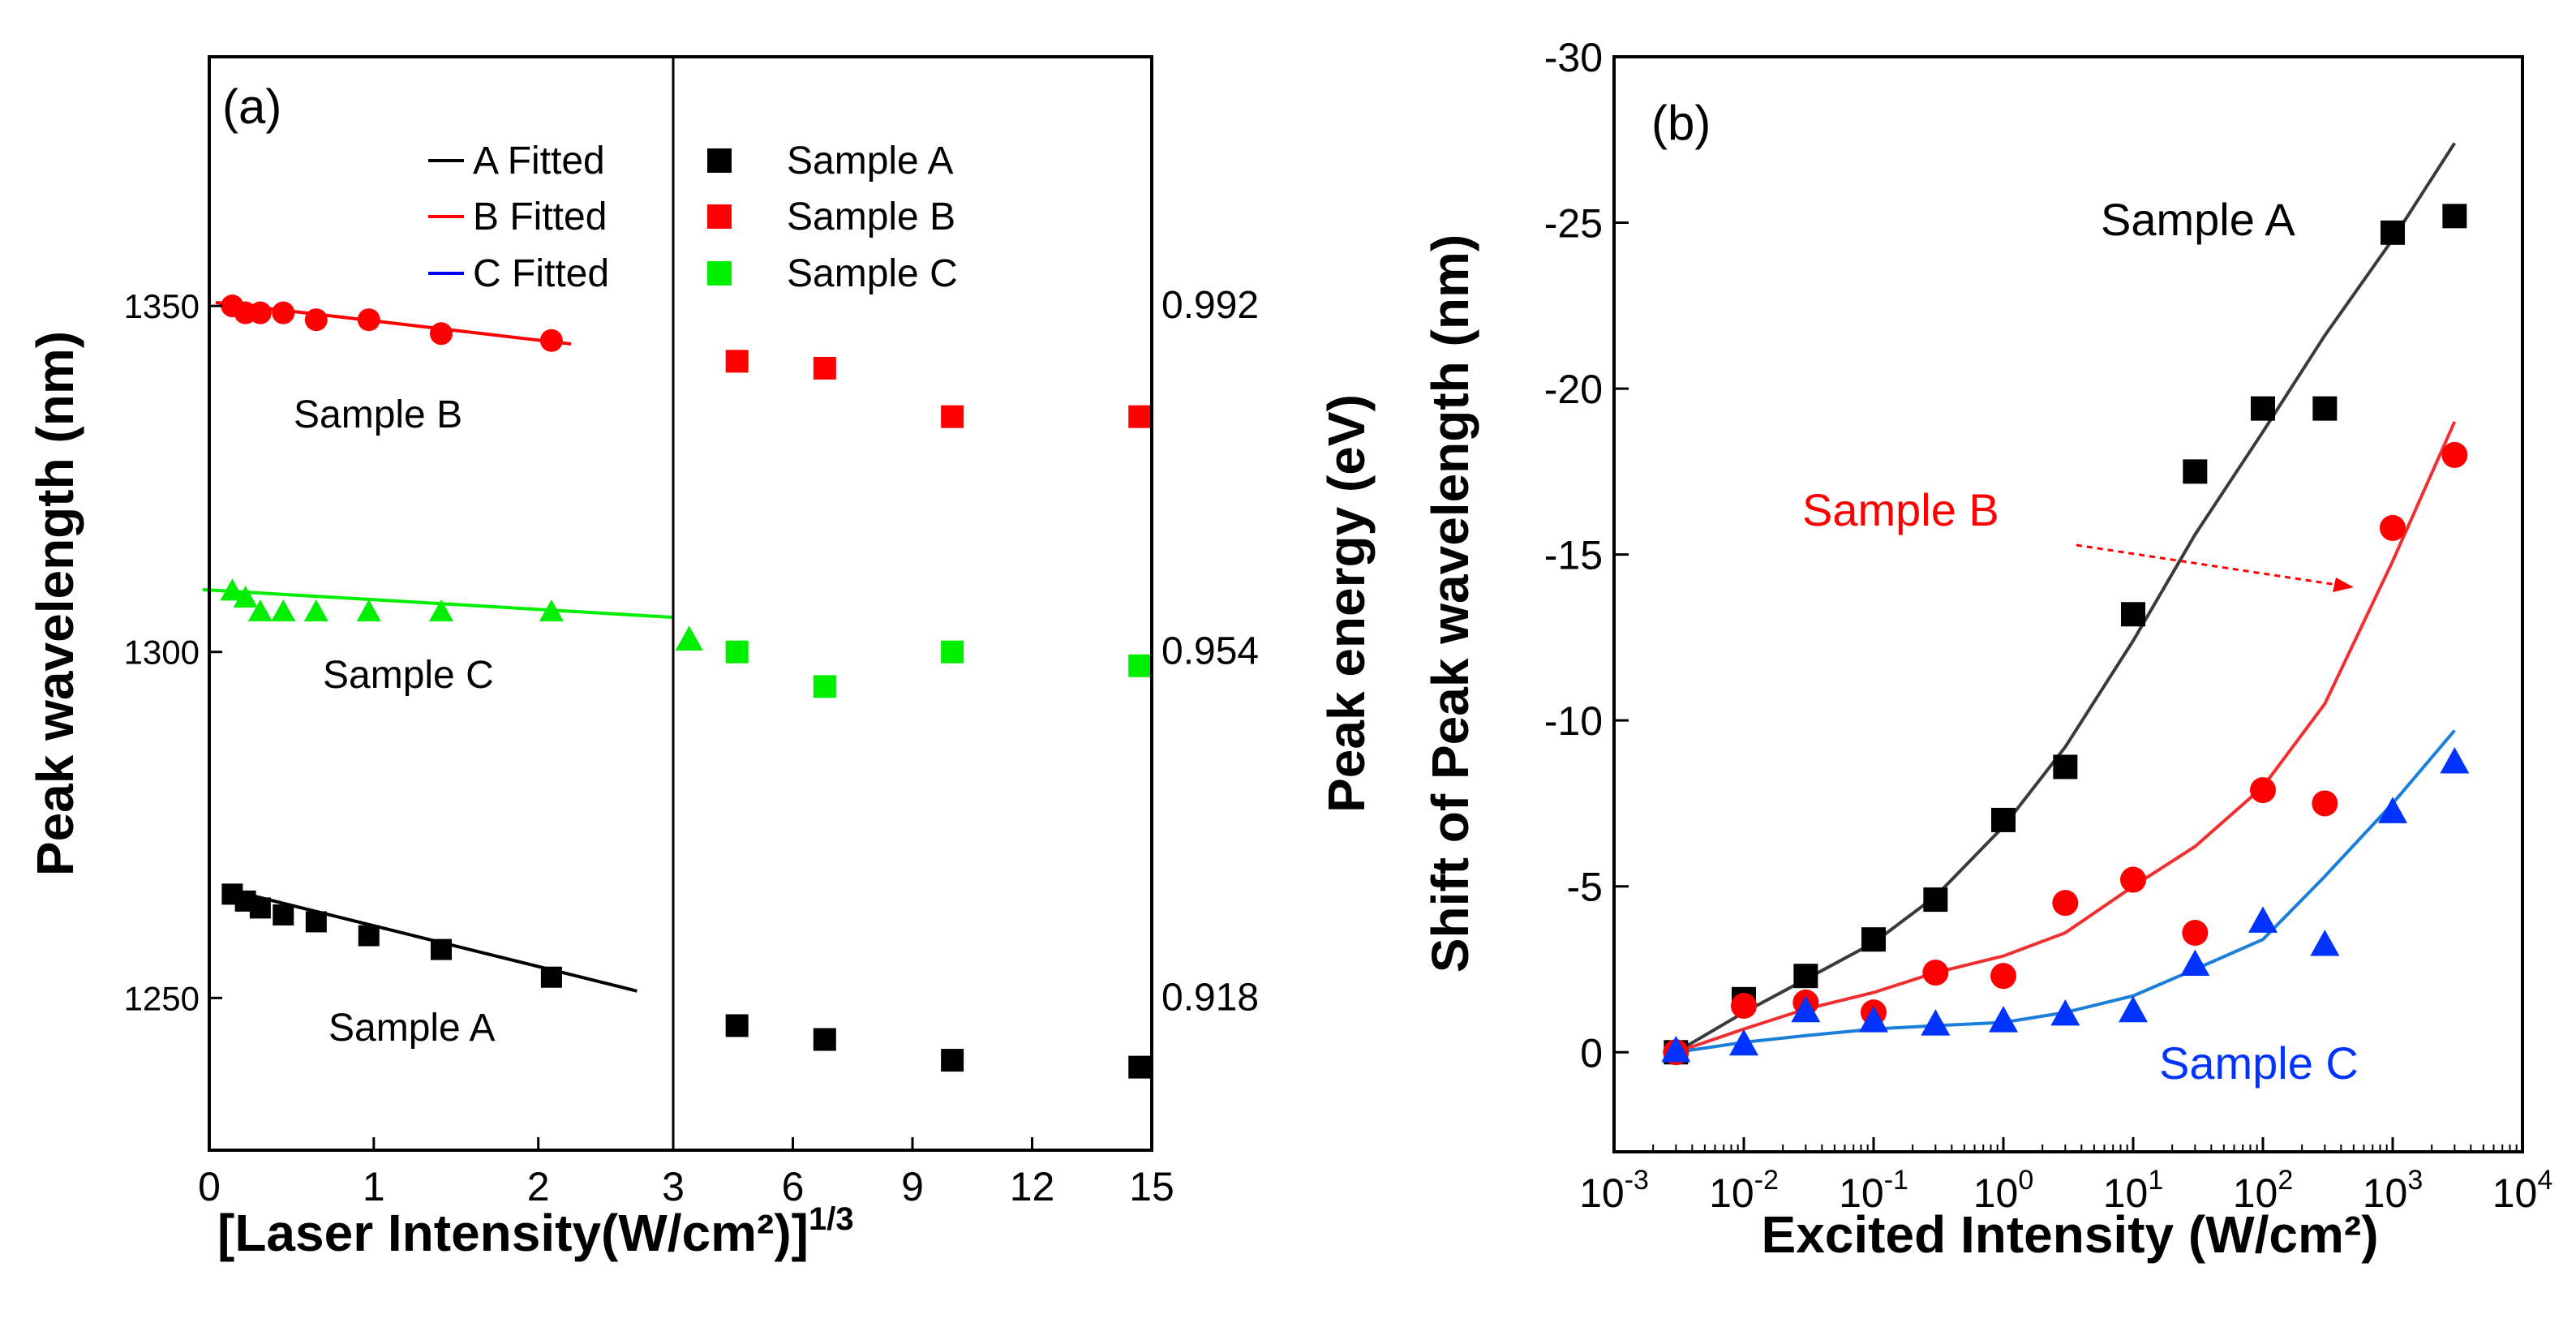 The height and width of the screenshot is (1340, 2576). What do you see at coordinates (162, 652) in the screenshot?
I see `y-tick-label-a-1: 1300` at bounding box center [162, 652].